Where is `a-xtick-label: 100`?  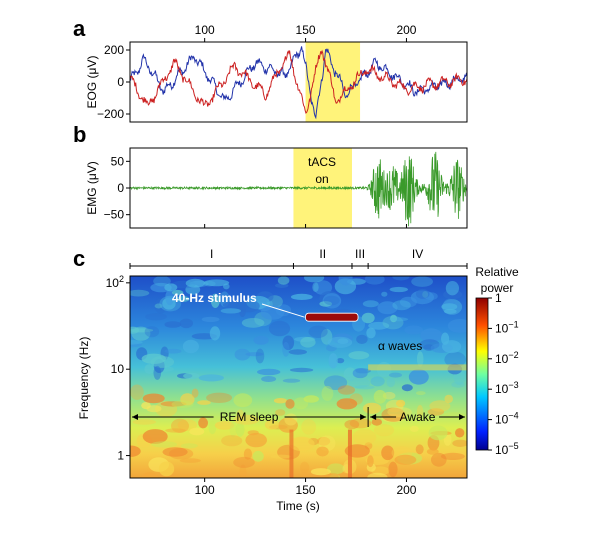 a-xtick-label: 100 is located at coordinates (205, 30).